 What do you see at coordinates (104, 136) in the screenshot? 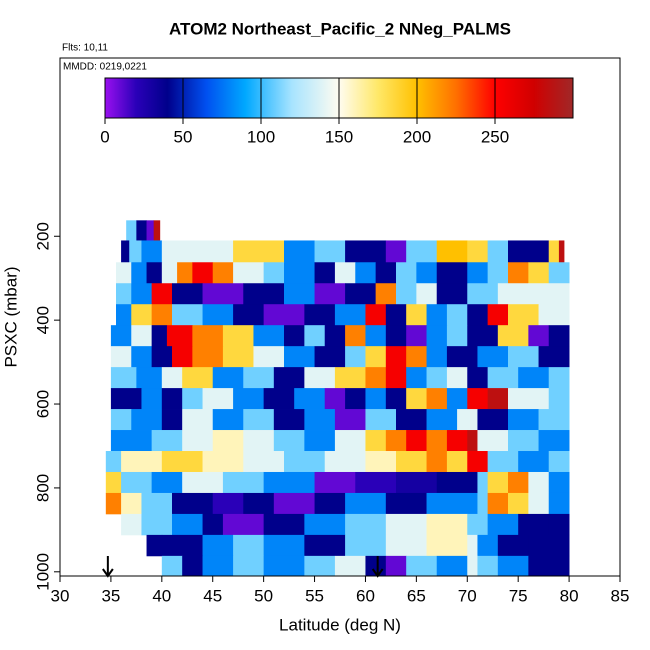
I see `colorbar-tick-label: 0` at bounding box center [104, 136].